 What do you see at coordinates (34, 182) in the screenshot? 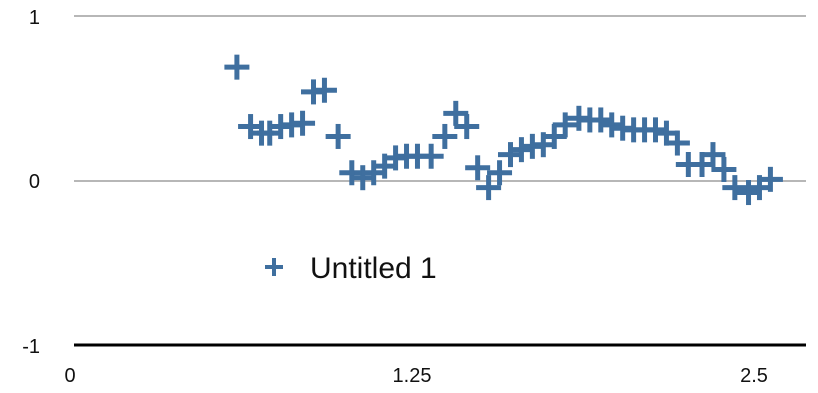
I see `y-tick-label: 0` at bounding box center [34, 182].